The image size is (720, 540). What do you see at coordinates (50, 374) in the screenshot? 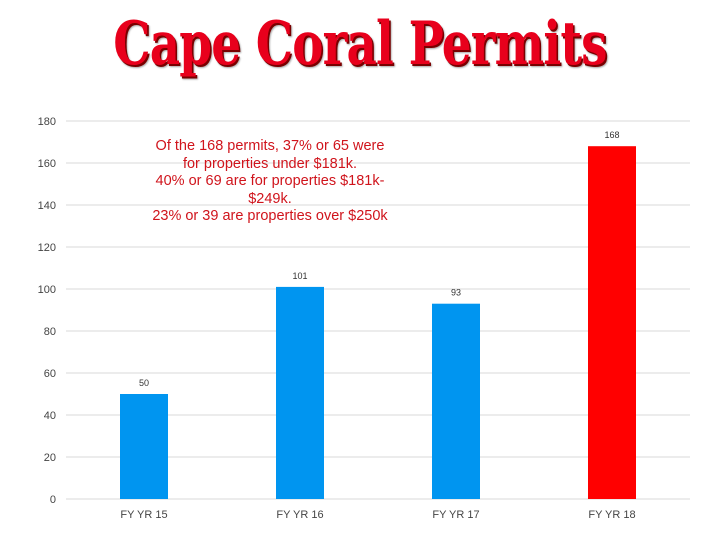
I see `y-tick-label: 60` at bounding box center [50, 374].